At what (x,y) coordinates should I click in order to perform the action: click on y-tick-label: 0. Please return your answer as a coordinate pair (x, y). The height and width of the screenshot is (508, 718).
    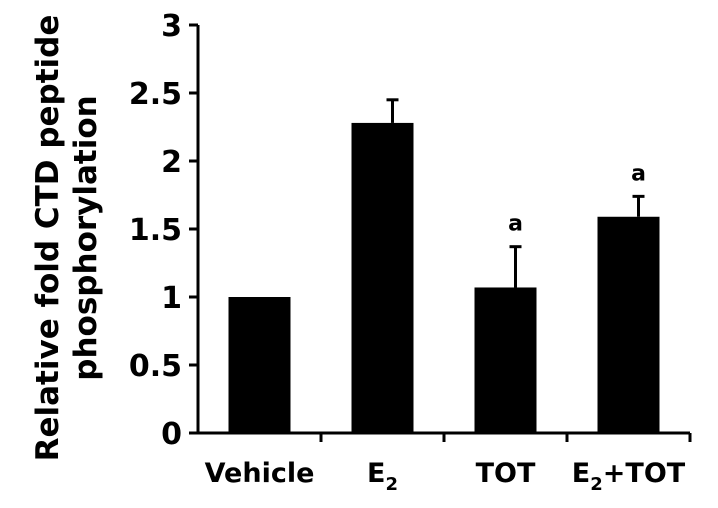
    Looking at the image, I should click on (171, 434).